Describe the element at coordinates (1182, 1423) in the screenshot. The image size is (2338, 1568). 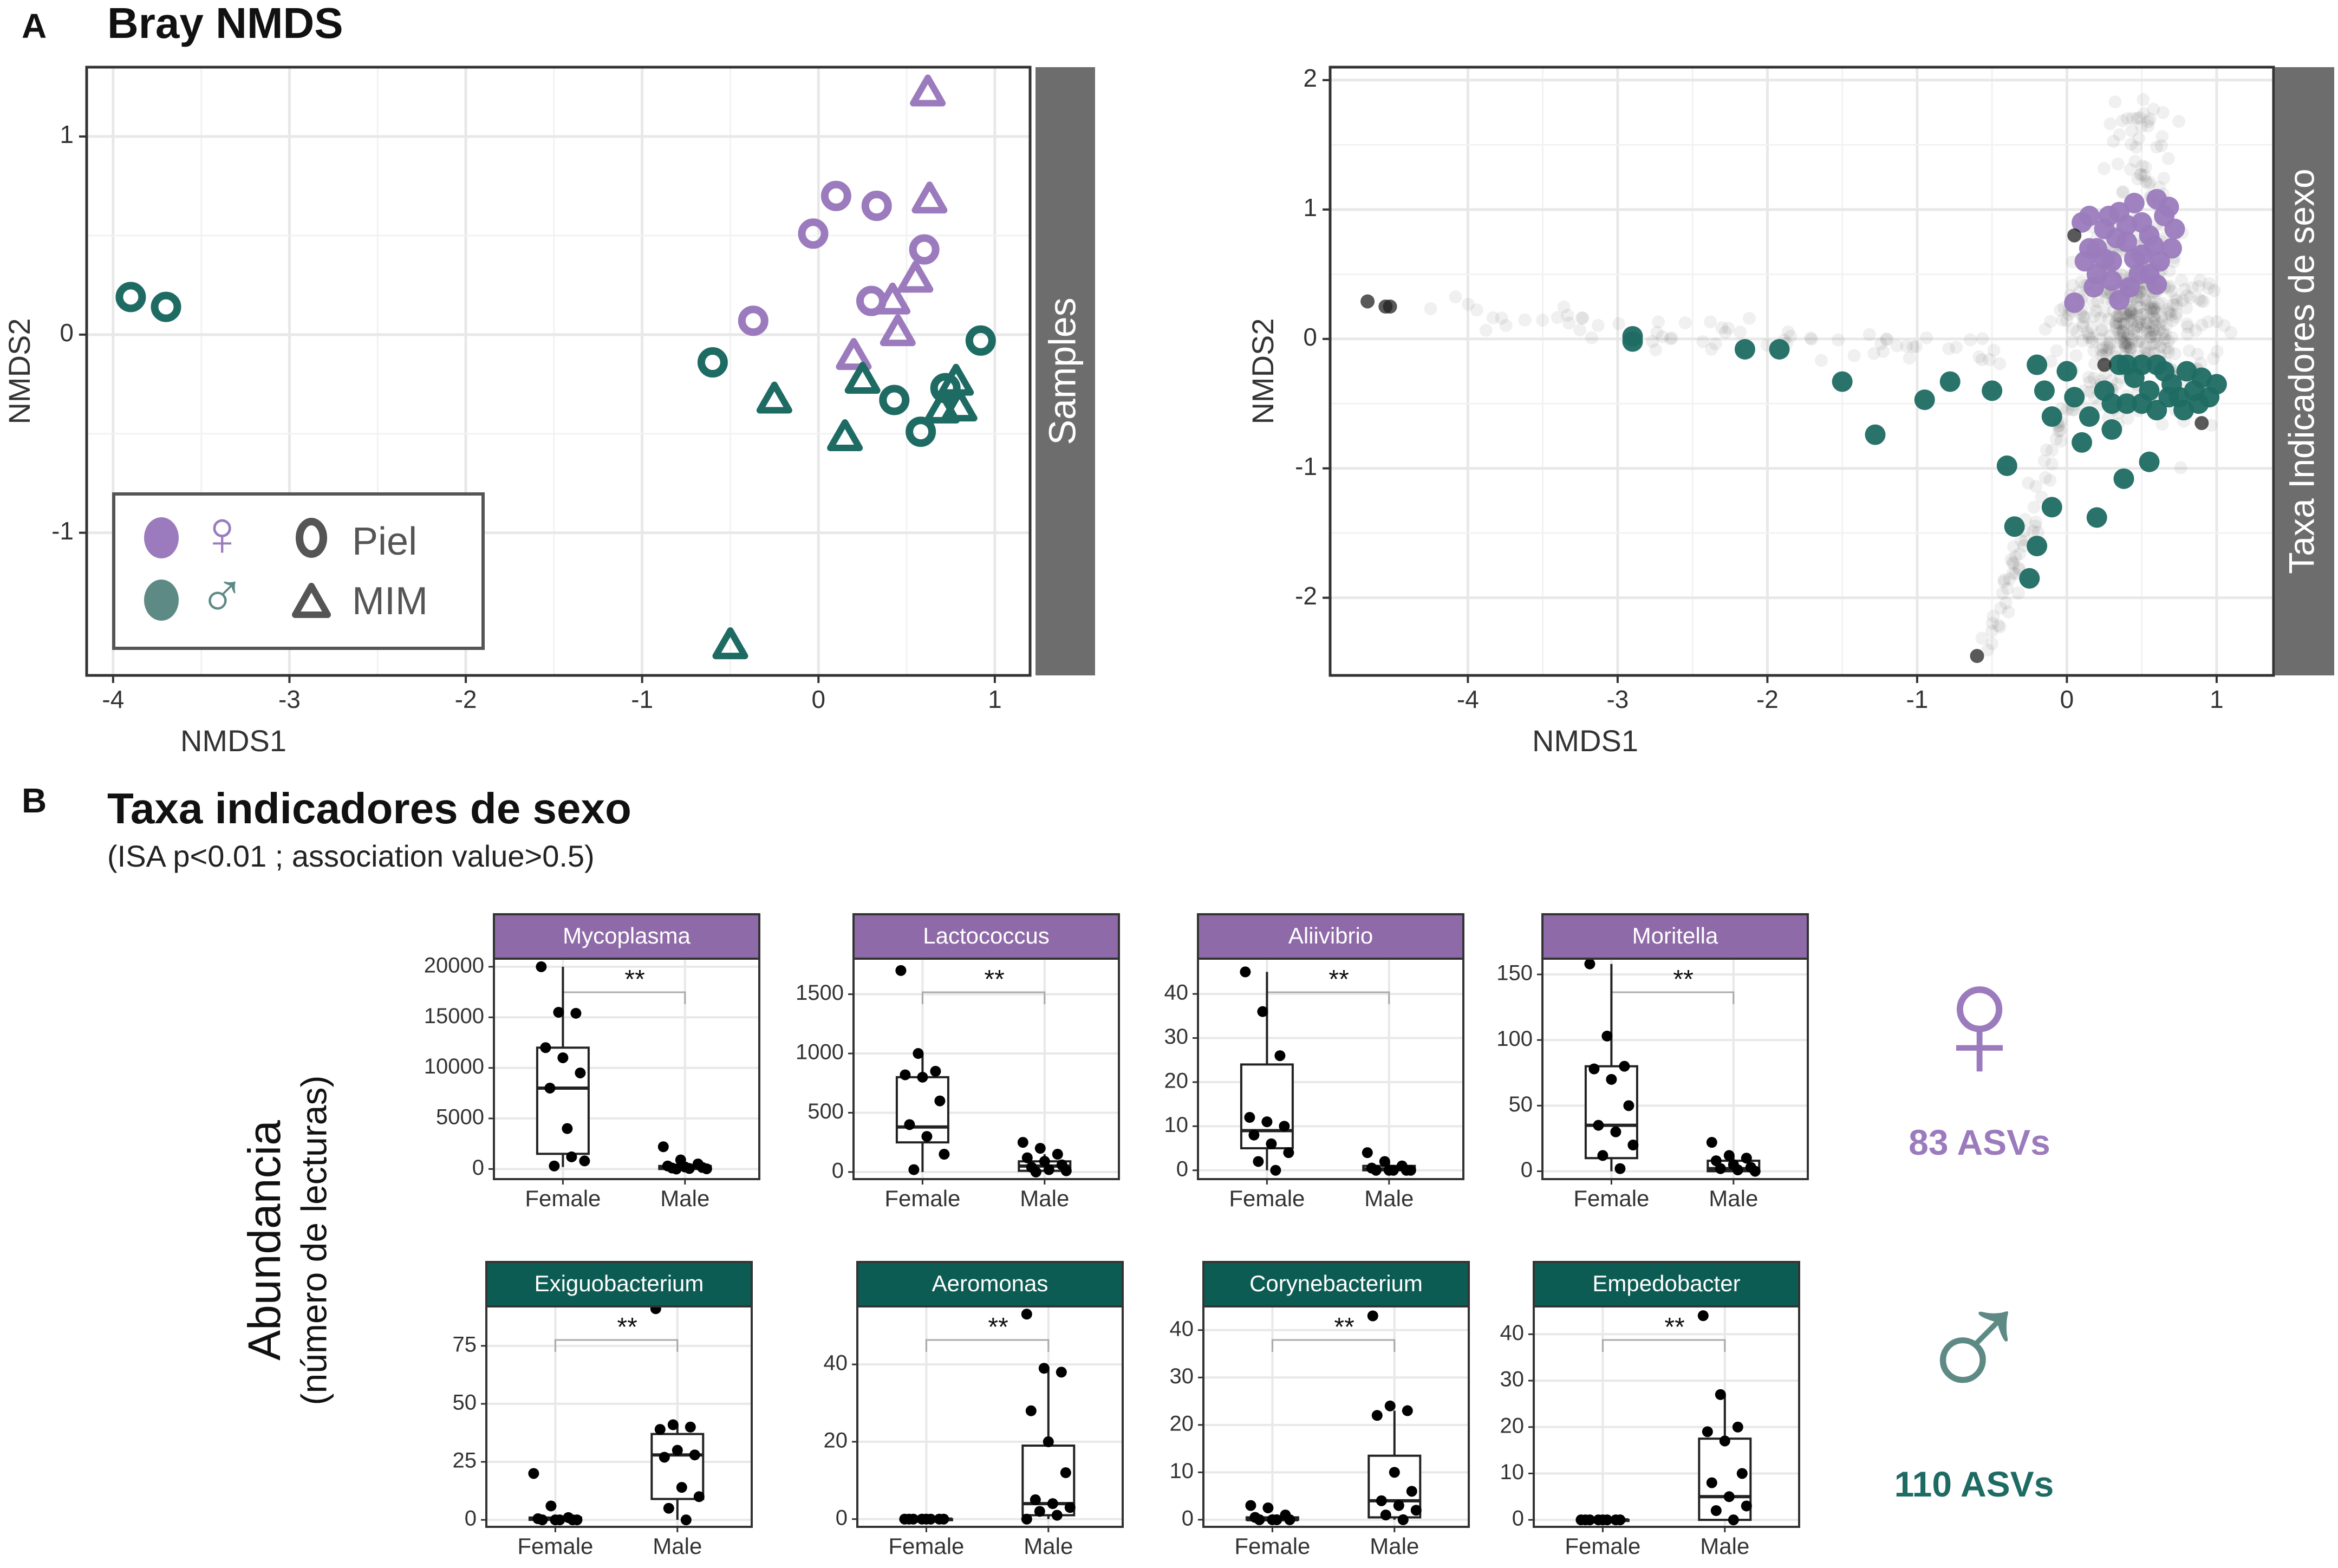
I see `y-tick-label: 20` at that location.